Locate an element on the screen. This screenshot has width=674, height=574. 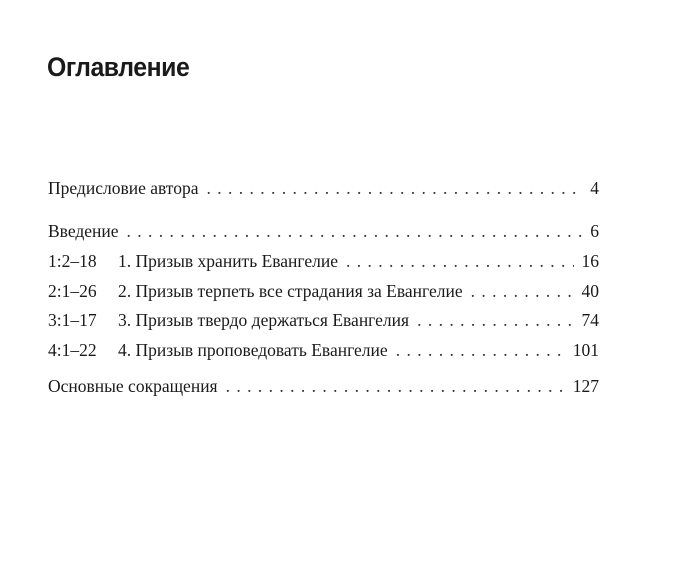
toc-entry-introduction: Введение 6 is located at coordinates (323, 233).